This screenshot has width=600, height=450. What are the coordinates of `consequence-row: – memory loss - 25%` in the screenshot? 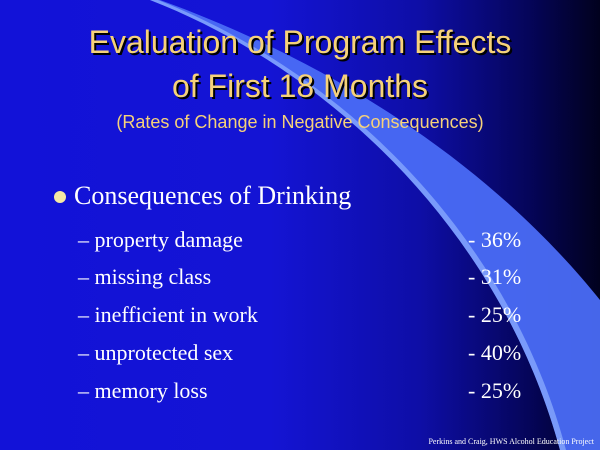 It's located at (300, 391).